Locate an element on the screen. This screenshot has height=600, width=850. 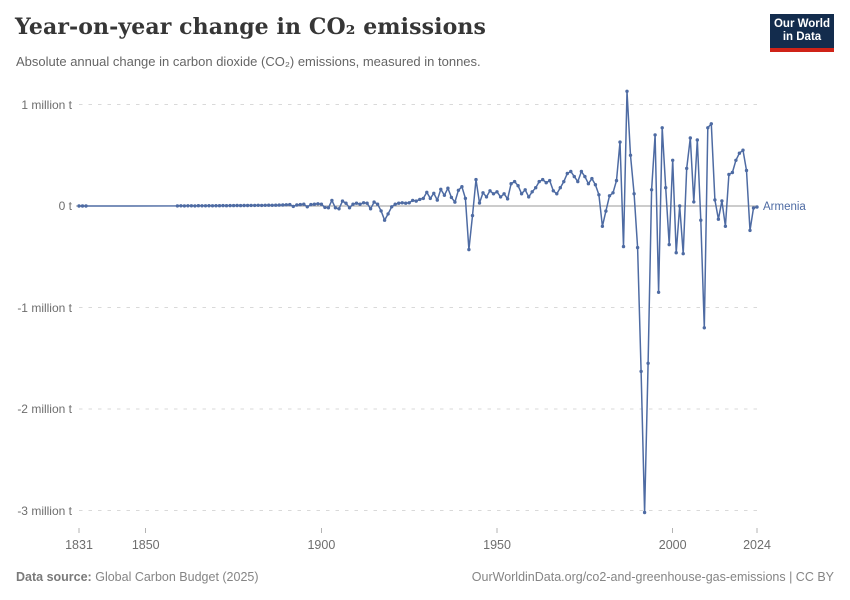
data-source-label: Data source: is located at coordinates (54, 577).